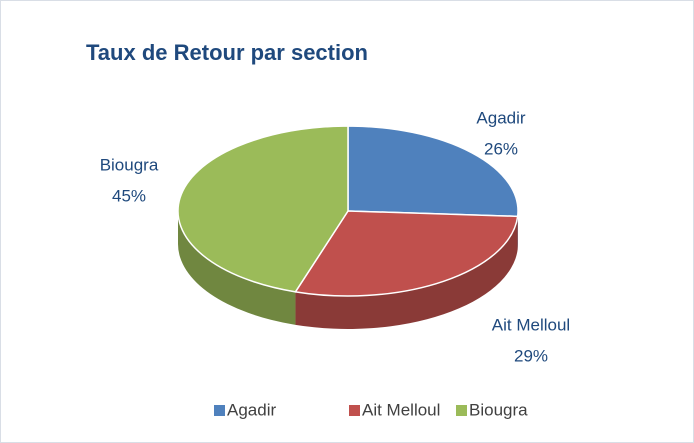 This screenshot has height=443, width=694. I want to click on data-label-name: Biougra, so click(129, 164).